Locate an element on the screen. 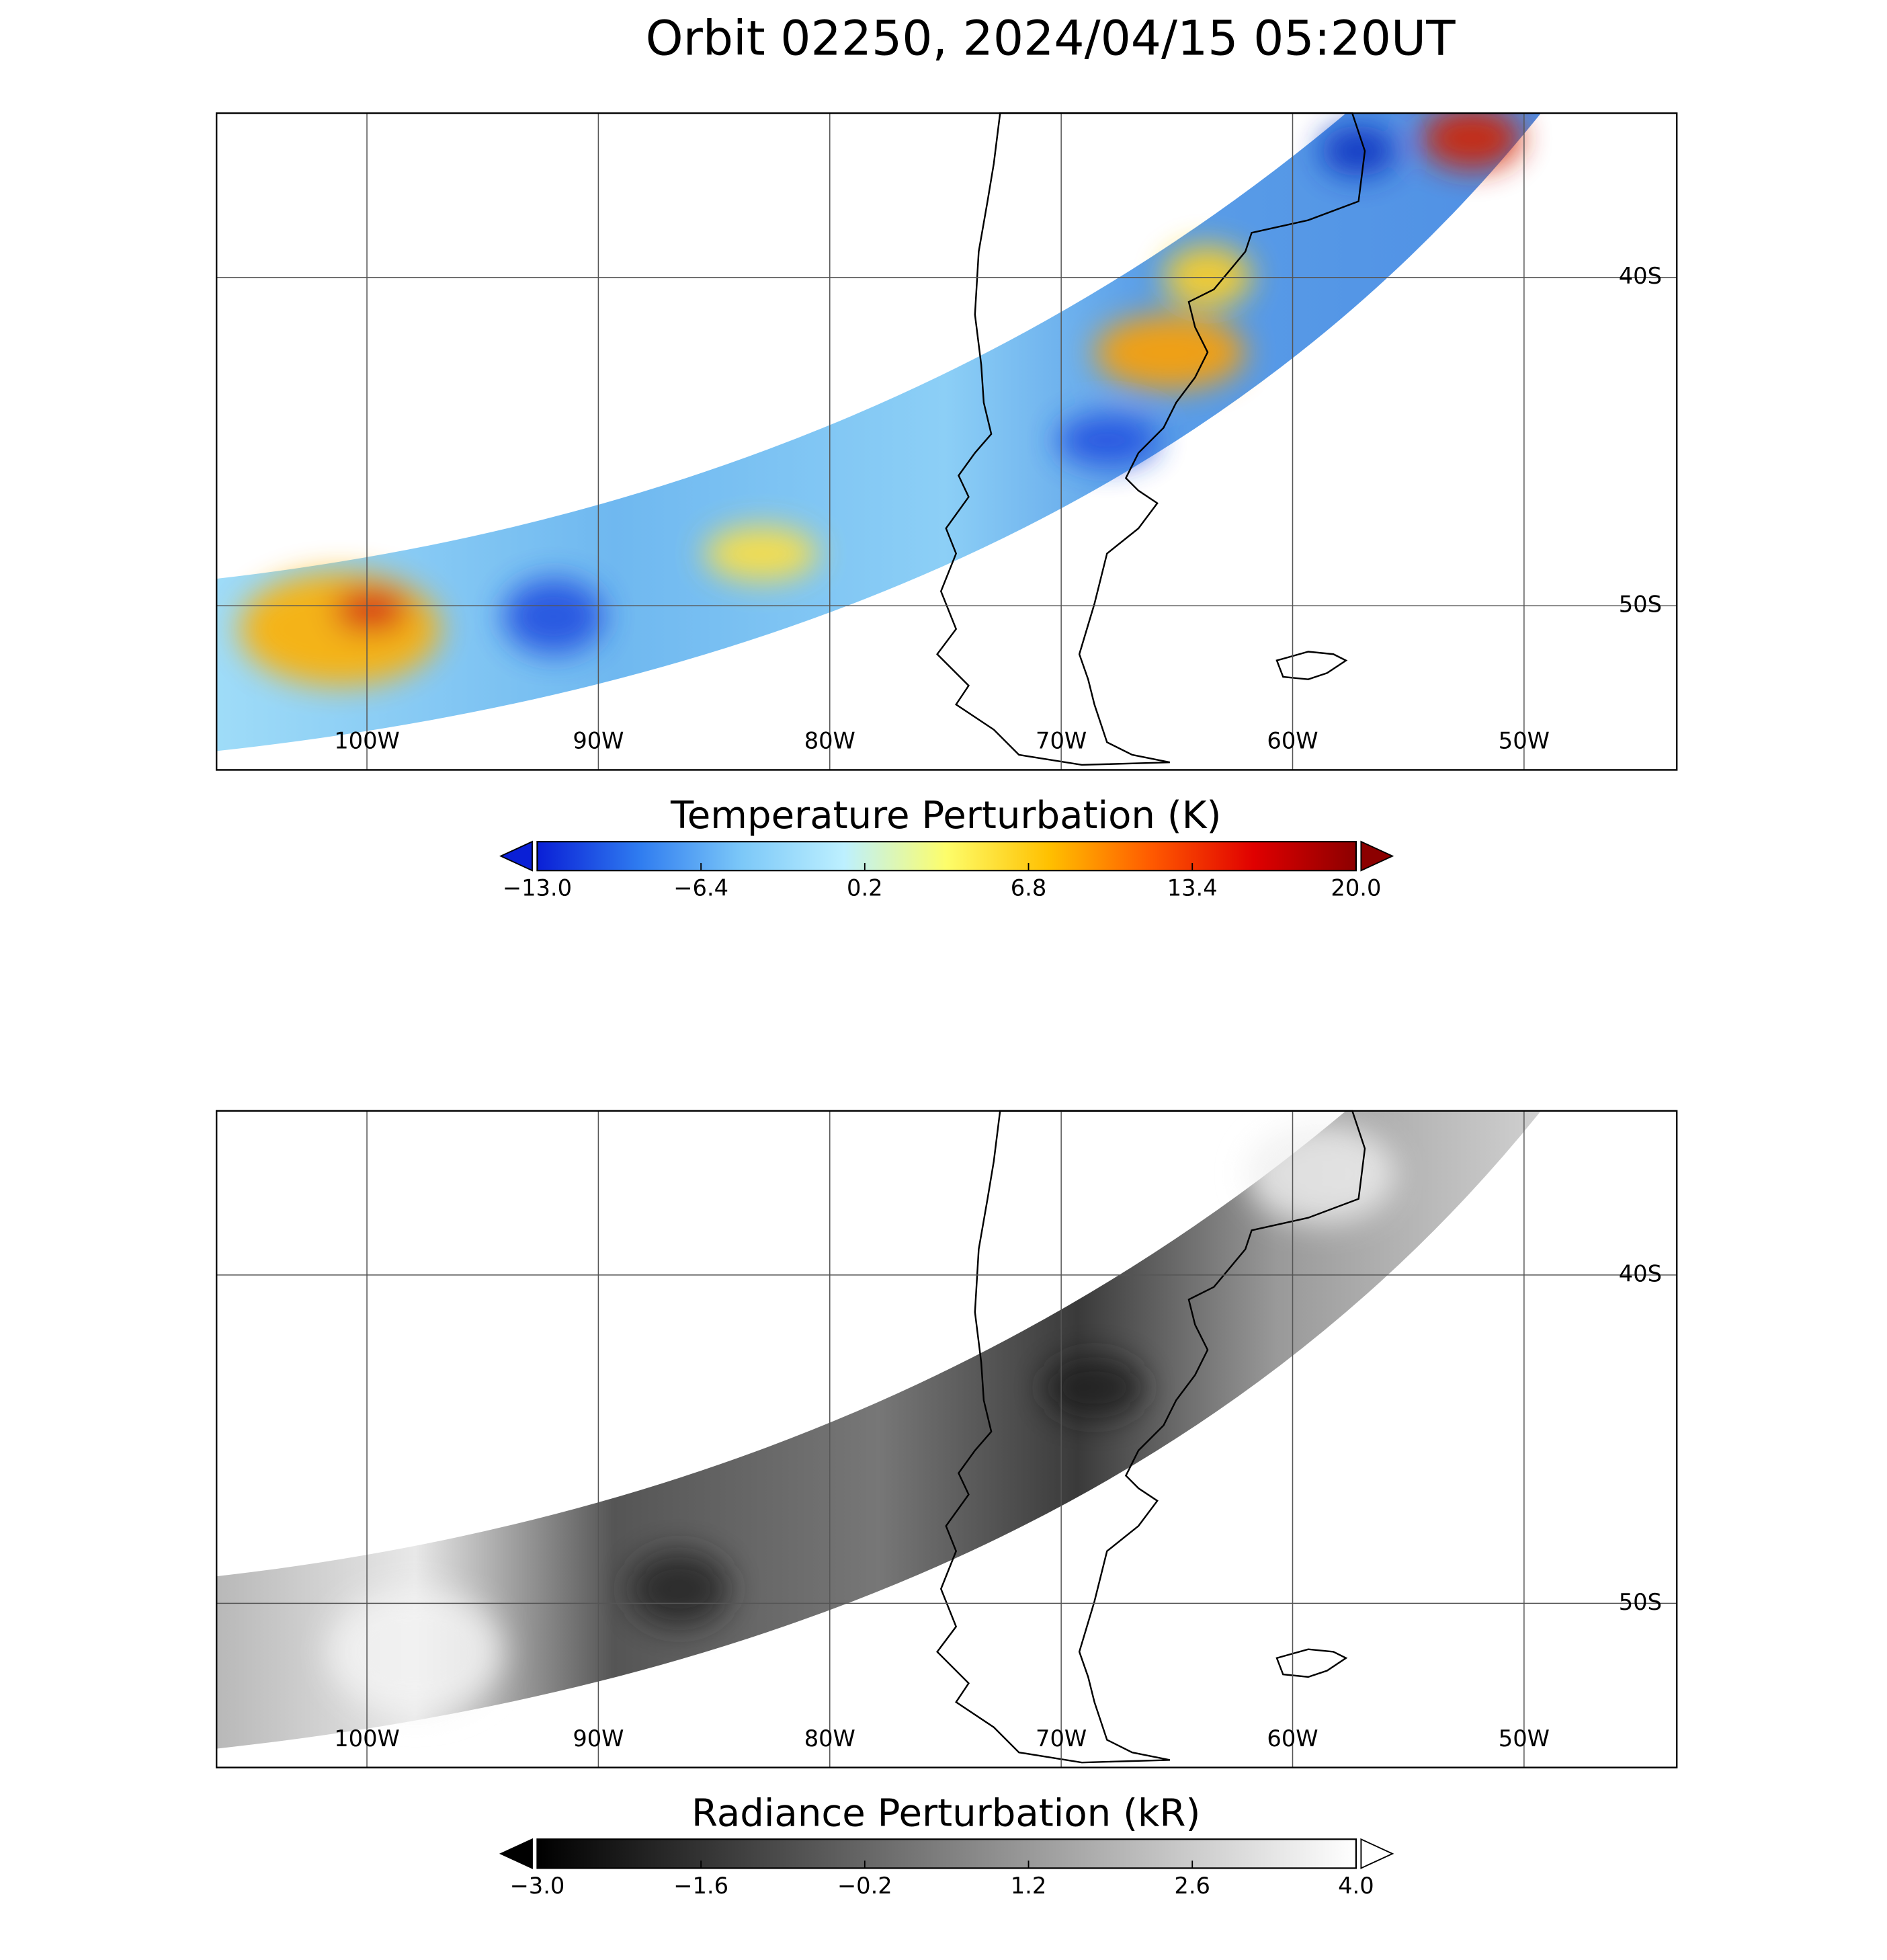  colorbar-tick-label: −0.2 is located at coordinates (864, 1886).